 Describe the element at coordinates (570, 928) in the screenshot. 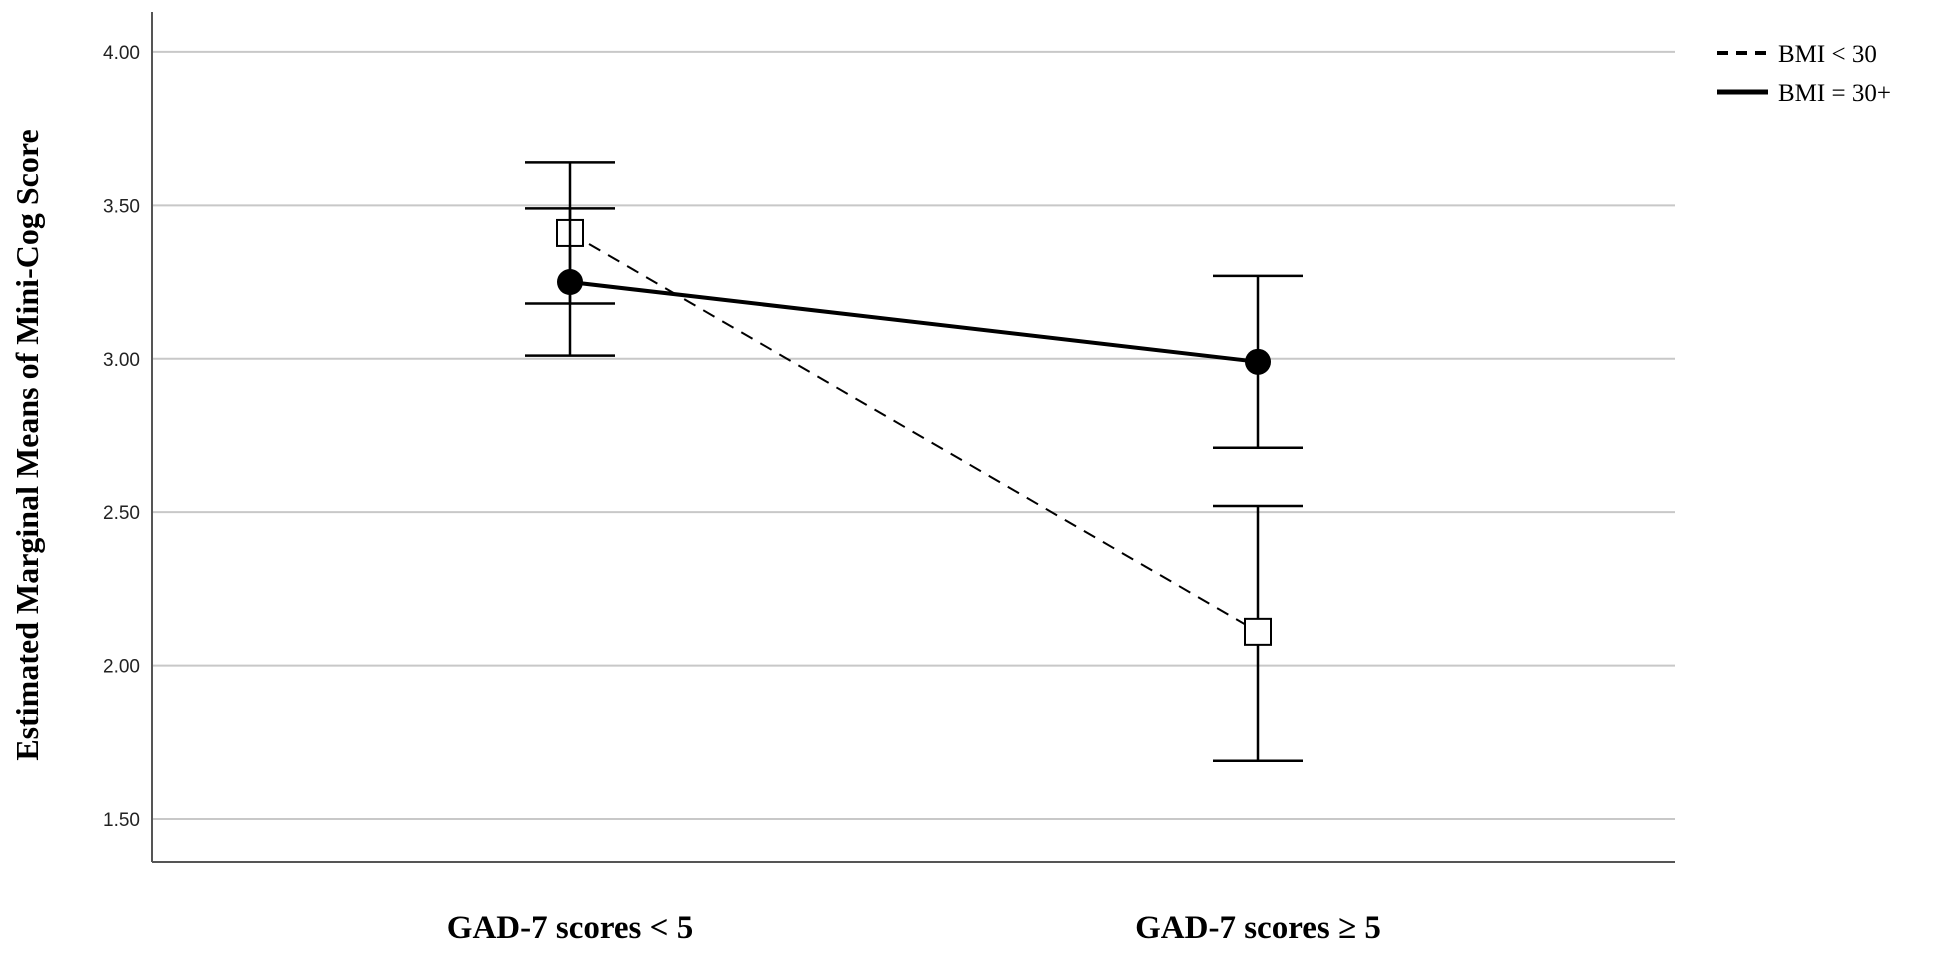

I see `x-category-label: GAD-7 scores < 5` at that location.